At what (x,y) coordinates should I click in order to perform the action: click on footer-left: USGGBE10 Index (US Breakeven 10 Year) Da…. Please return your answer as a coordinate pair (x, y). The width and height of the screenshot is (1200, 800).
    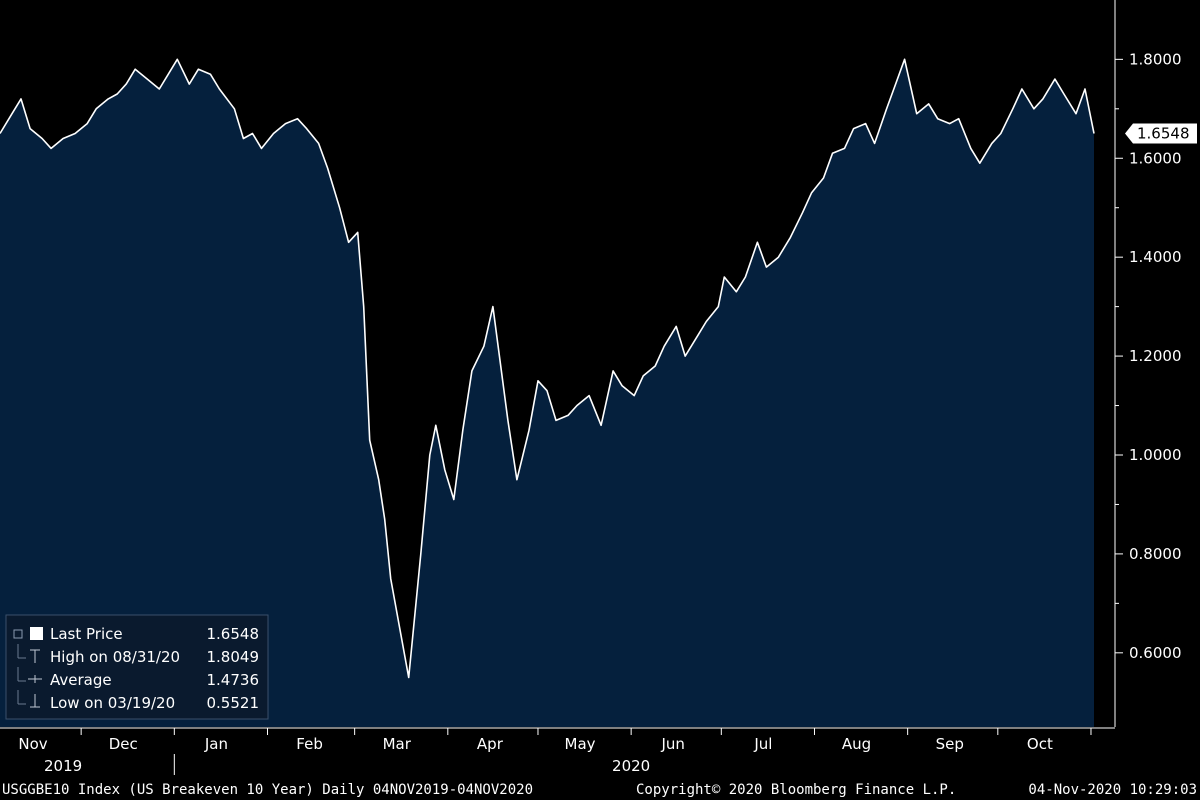
    Looking at the image, I should click on (267, 790).